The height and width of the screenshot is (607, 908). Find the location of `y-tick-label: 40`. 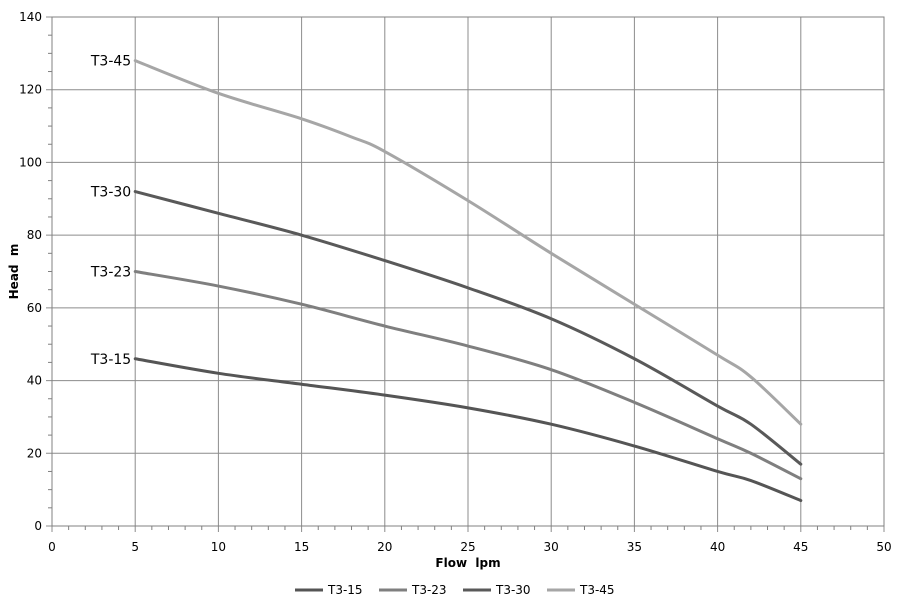

y-tick-label: 40 is located at coordinates (34, 381).